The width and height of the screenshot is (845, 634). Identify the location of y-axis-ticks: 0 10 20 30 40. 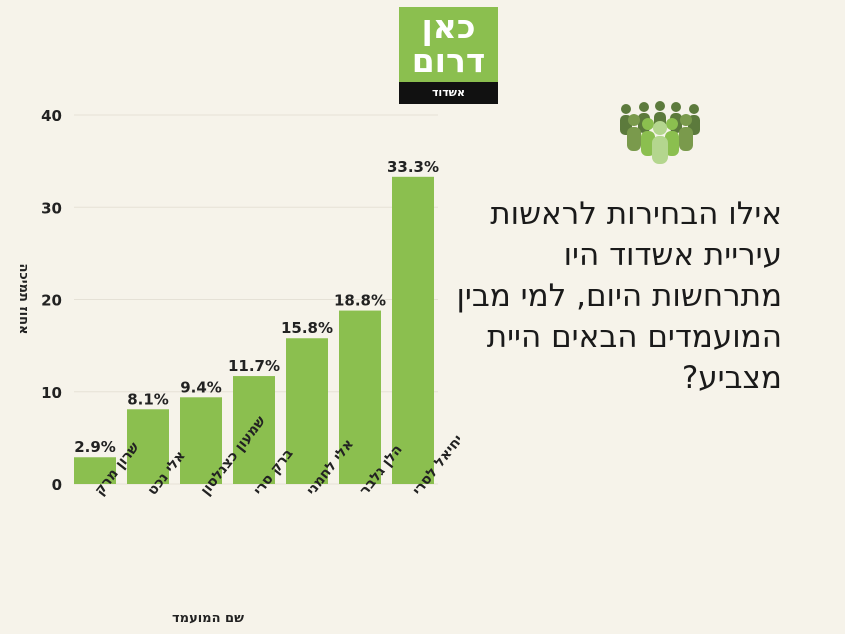
(51, 300).